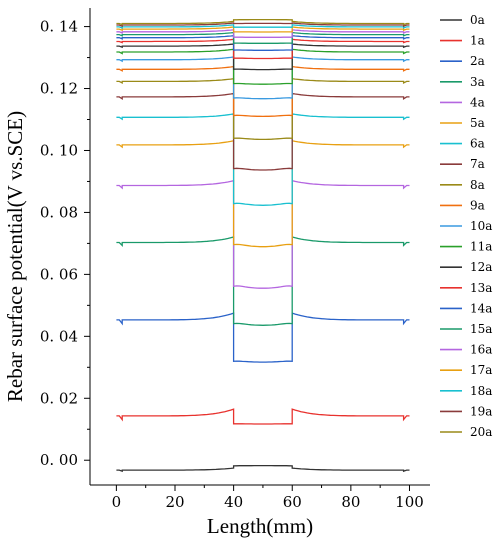 This screenshot has width=503, height=550. I want to click on legend-label-18a: 18a, so click(481, 391).